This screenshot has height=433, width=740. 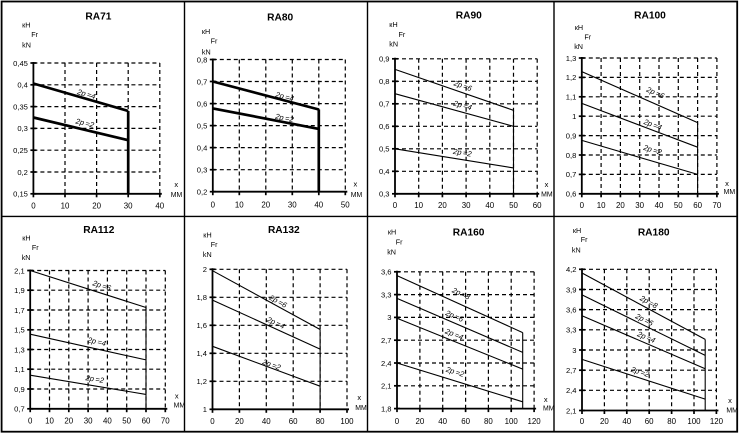 I want to click on svg-text: 4,2, so click(x=571, y=269).